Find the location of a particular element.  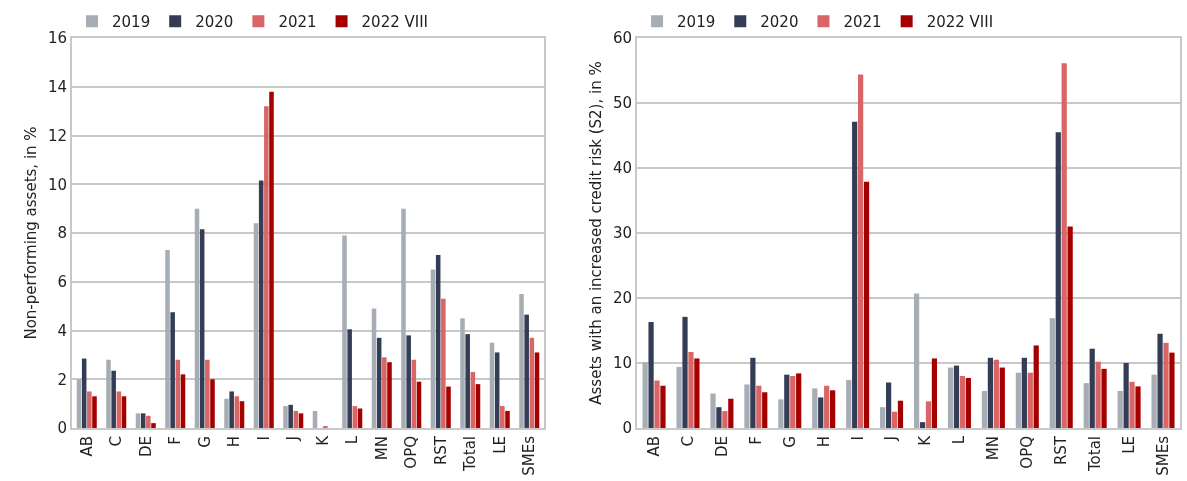

y-tick-label: 10 is located at coordinates (622, 363).